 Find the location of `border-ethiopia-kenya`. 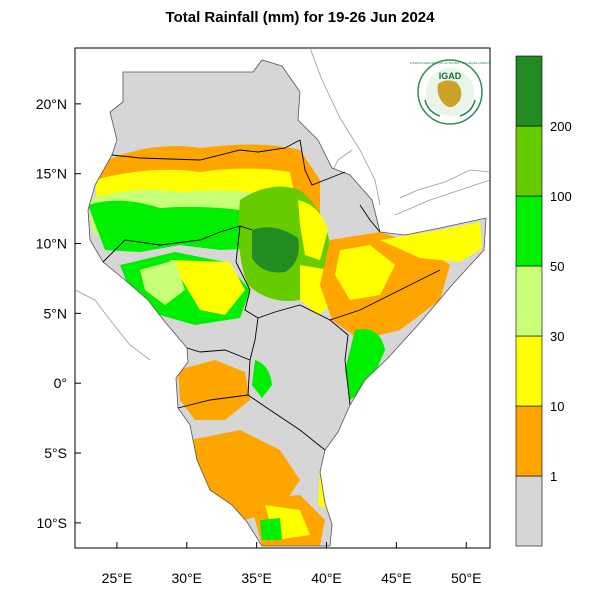

border-ethiopia-kenya is located at coordinates (303, 320).